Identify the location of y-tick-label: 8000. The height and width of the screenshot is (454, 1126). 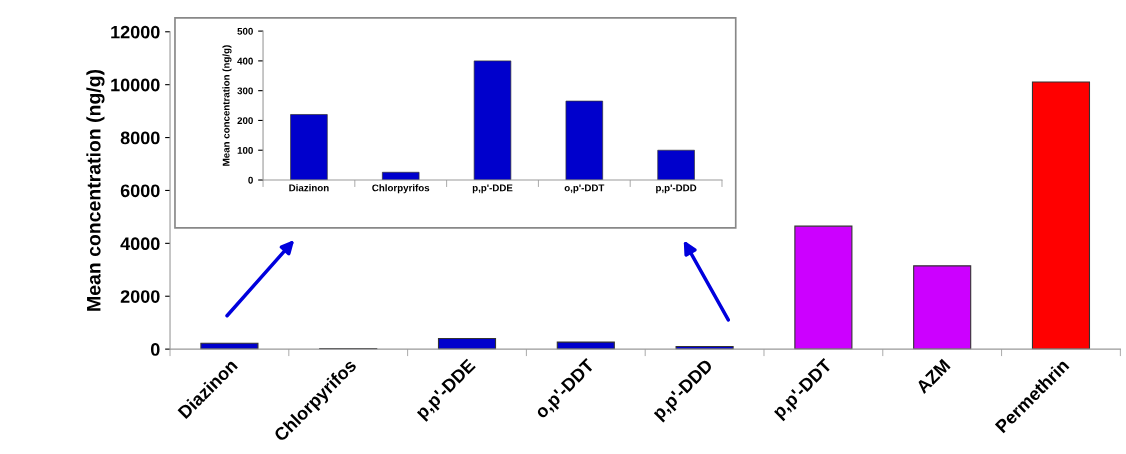
(140, 138).